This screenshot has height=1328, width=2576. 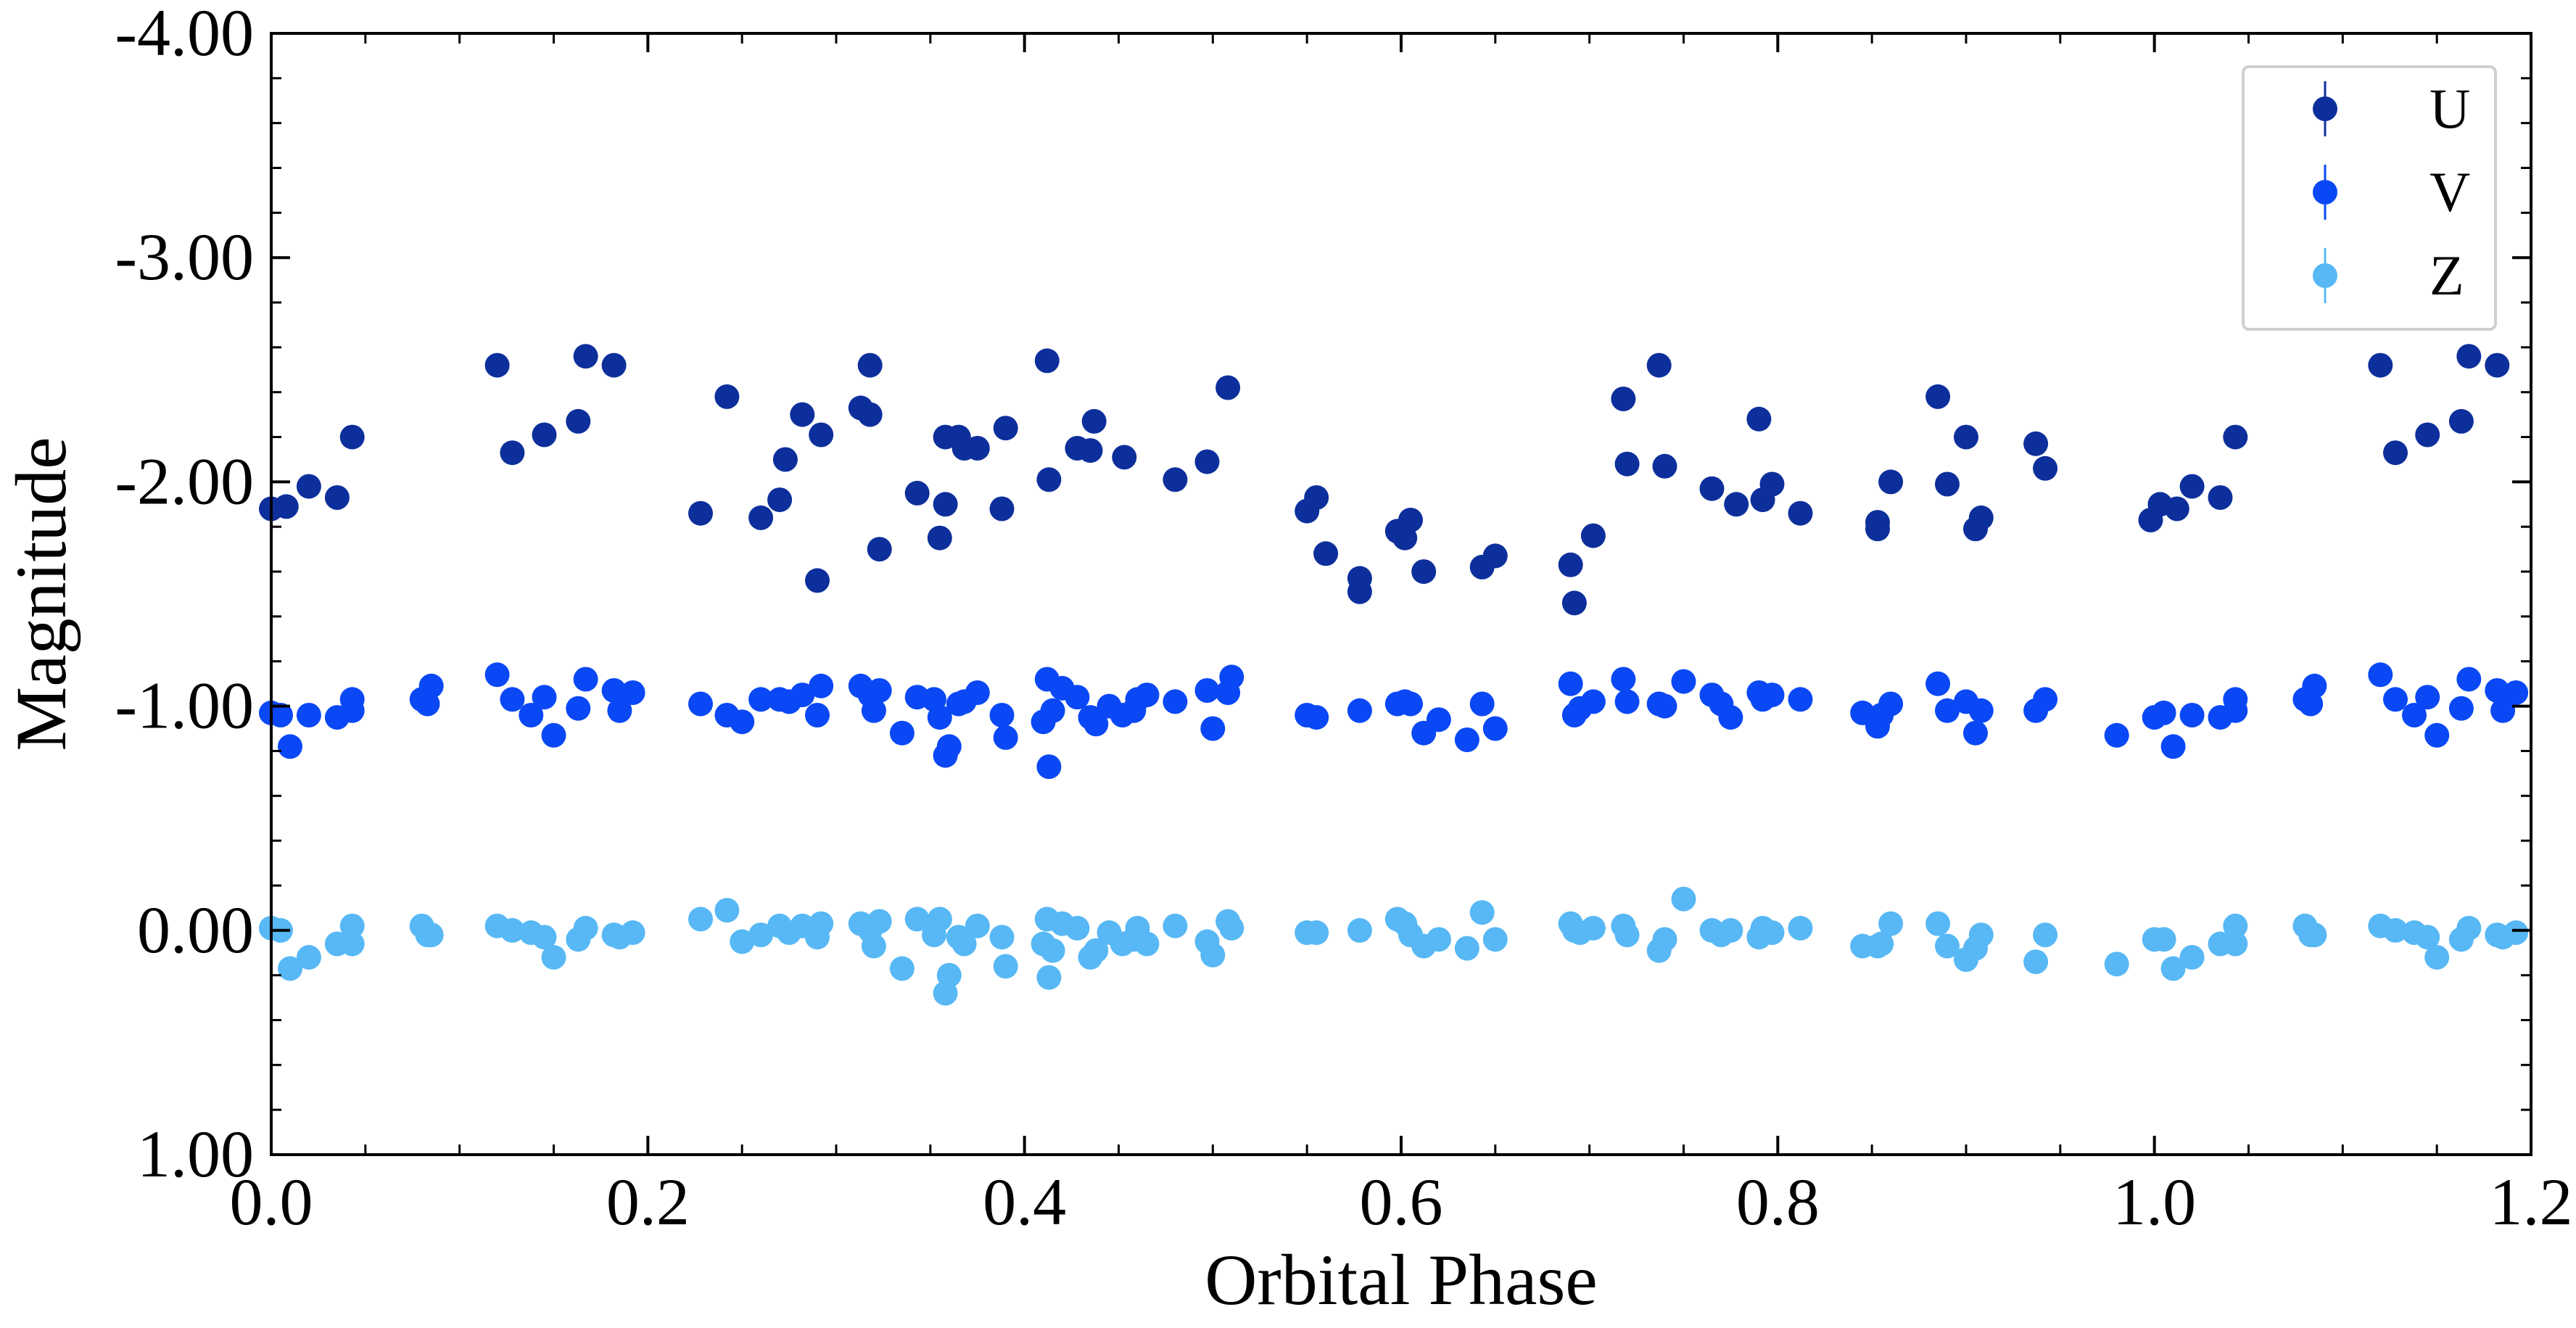 What do you see at coordinates (195, 930) in the screenshot?
I see `y-tick-label: 0.00` at bounding box center [195, 930].